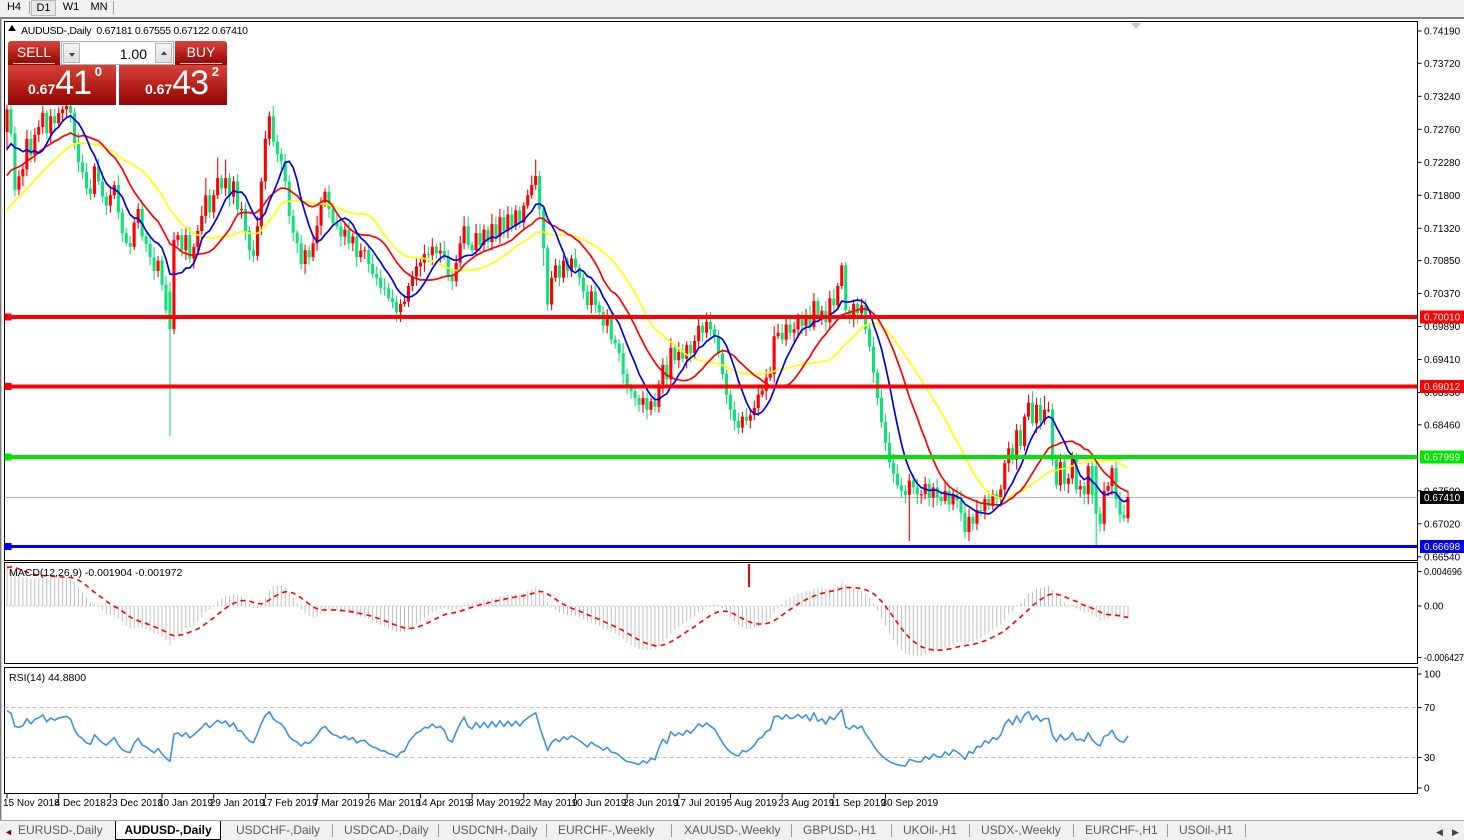  Describe the element at coordinates (1442, 196) in the screenshot. I see `svg-text: 0.71800` at that location.